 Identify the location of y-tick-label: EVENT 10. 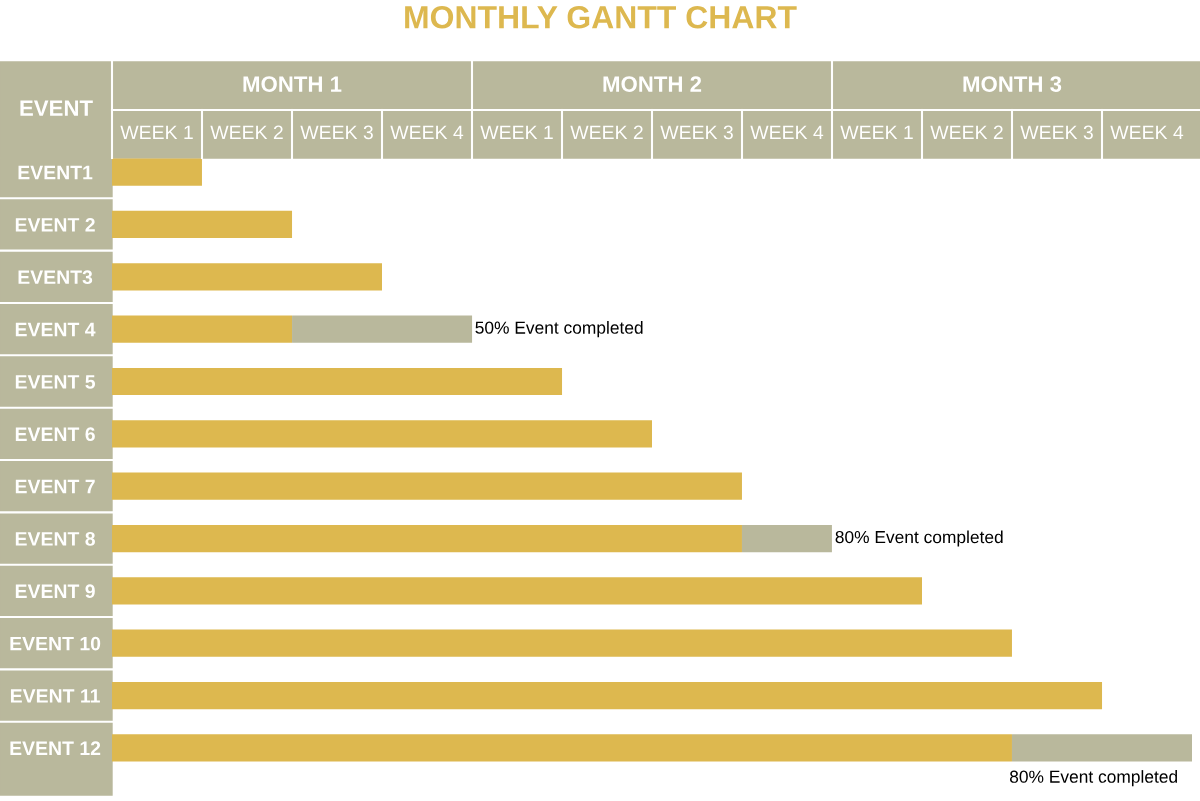
(55, 643).